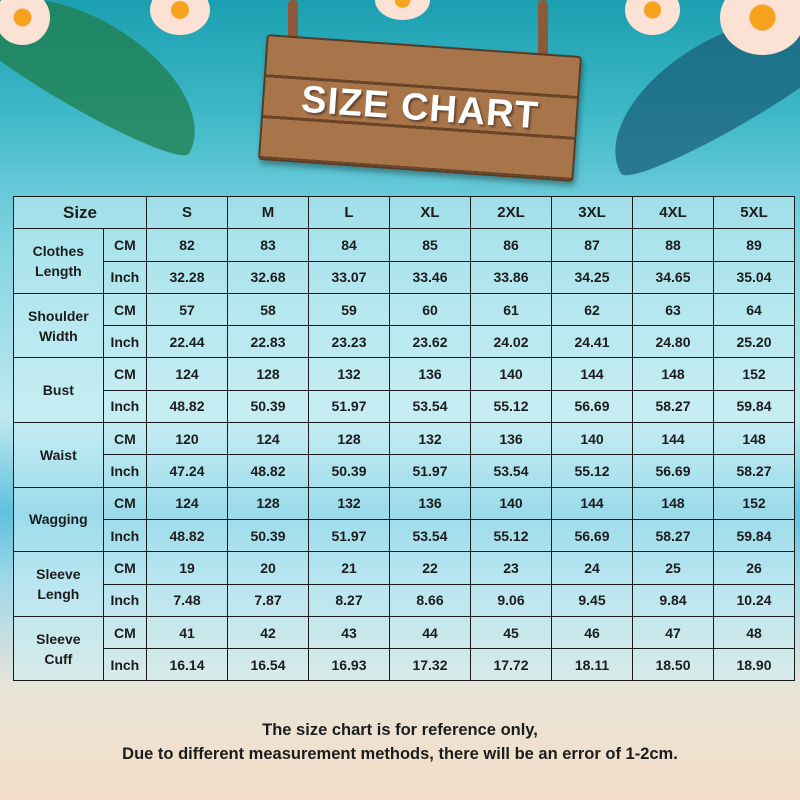 The width and height of the screenshot is (800, 800). I want to click on measurement-label: Sleeve Lengh, so click(58, 584).